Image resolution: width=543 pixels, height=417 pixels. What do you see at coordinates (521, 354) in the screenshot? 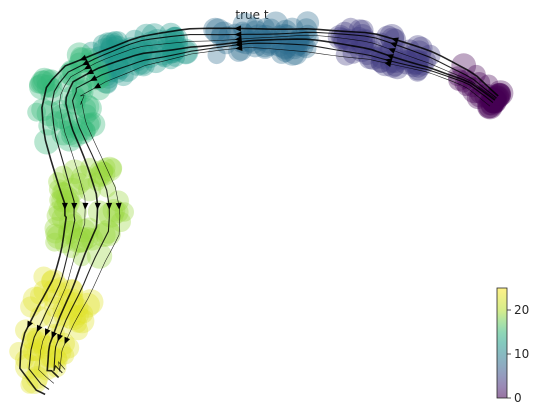
I see `colorbar-tick-label: 10` at bounding box center [521, 354].